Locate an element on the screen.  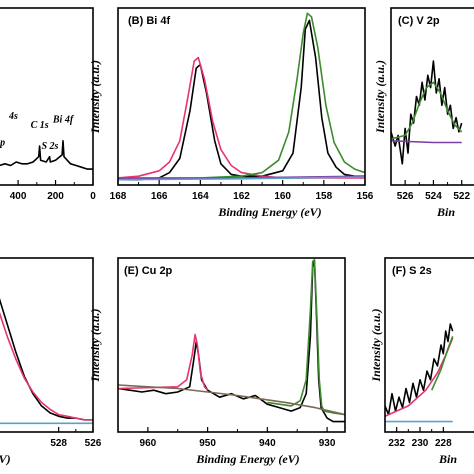
x-axis-label: eV) is located at coordinates (5, 459).